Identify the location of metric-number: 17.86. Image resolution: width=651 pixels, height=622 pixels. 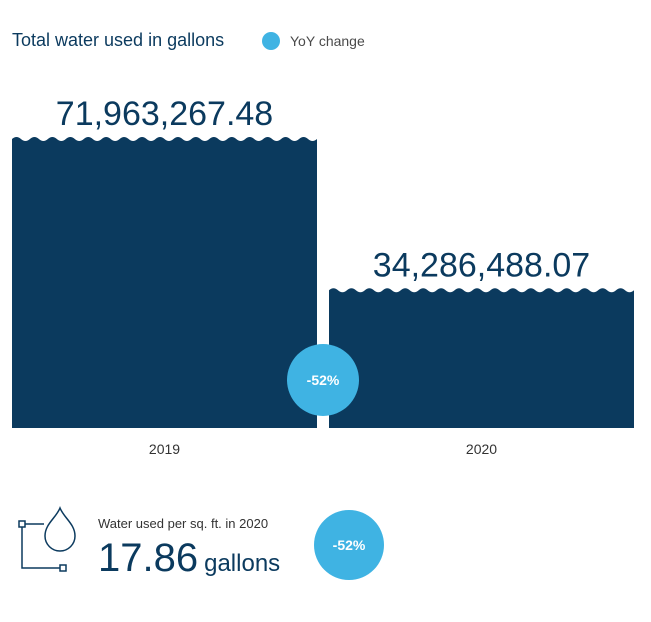
(148, 558).